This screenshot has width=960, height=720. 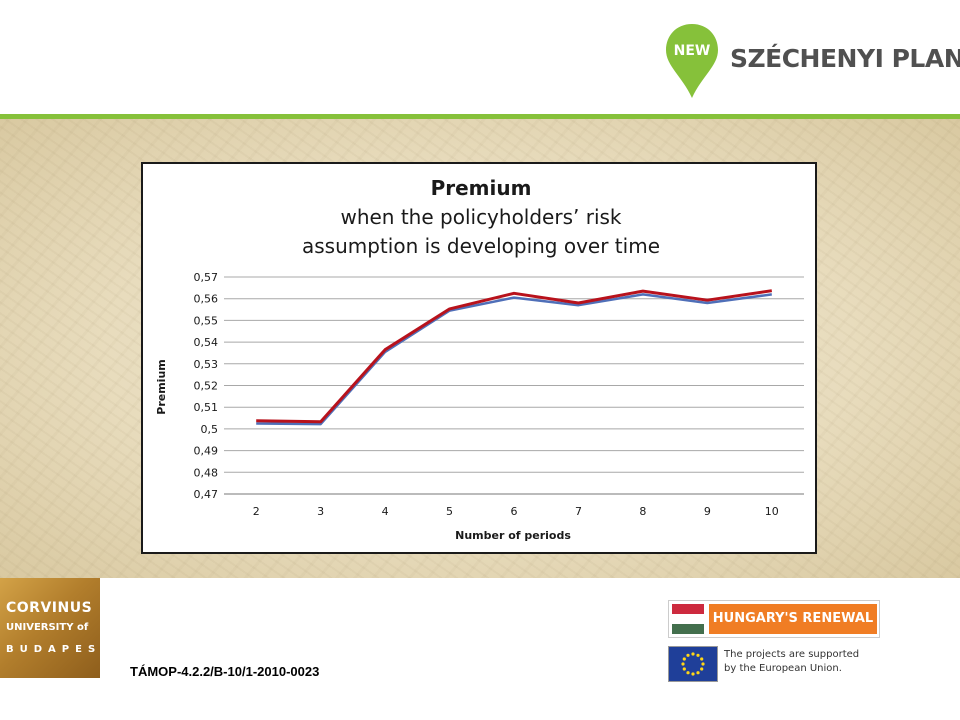 I want to click on y-tick-label: 0,57, so click(x=206, y=277).